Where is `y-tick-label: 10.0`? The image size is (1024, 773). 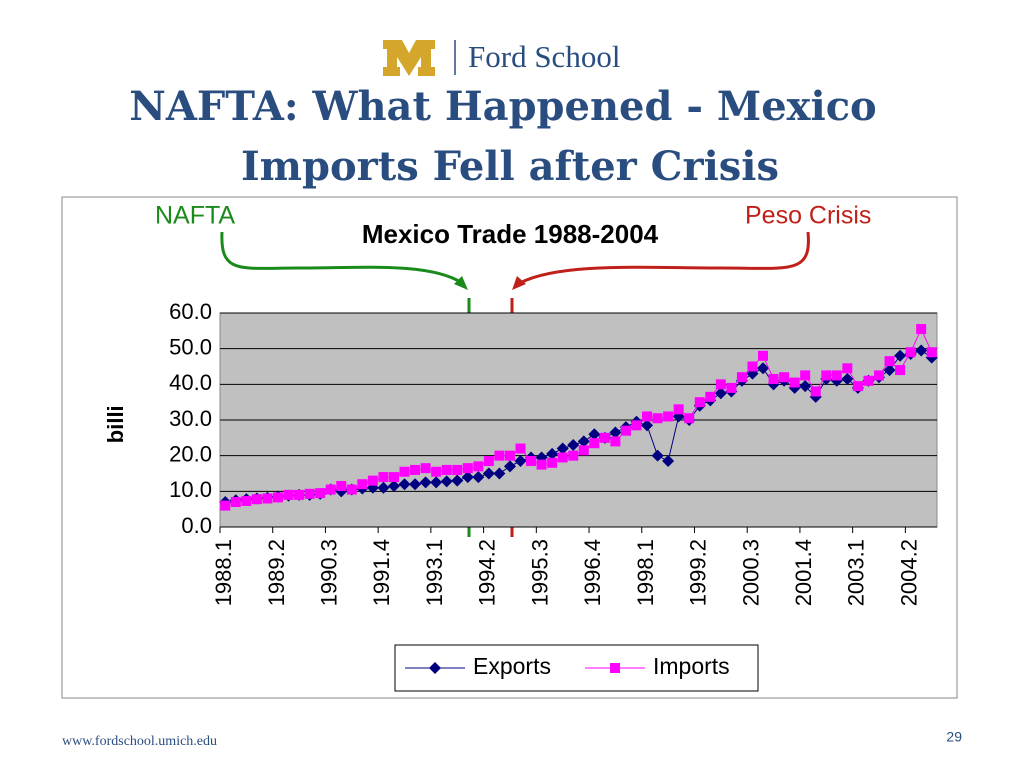 y-tick-label: 10.0 is located at coordinates (190, 489).